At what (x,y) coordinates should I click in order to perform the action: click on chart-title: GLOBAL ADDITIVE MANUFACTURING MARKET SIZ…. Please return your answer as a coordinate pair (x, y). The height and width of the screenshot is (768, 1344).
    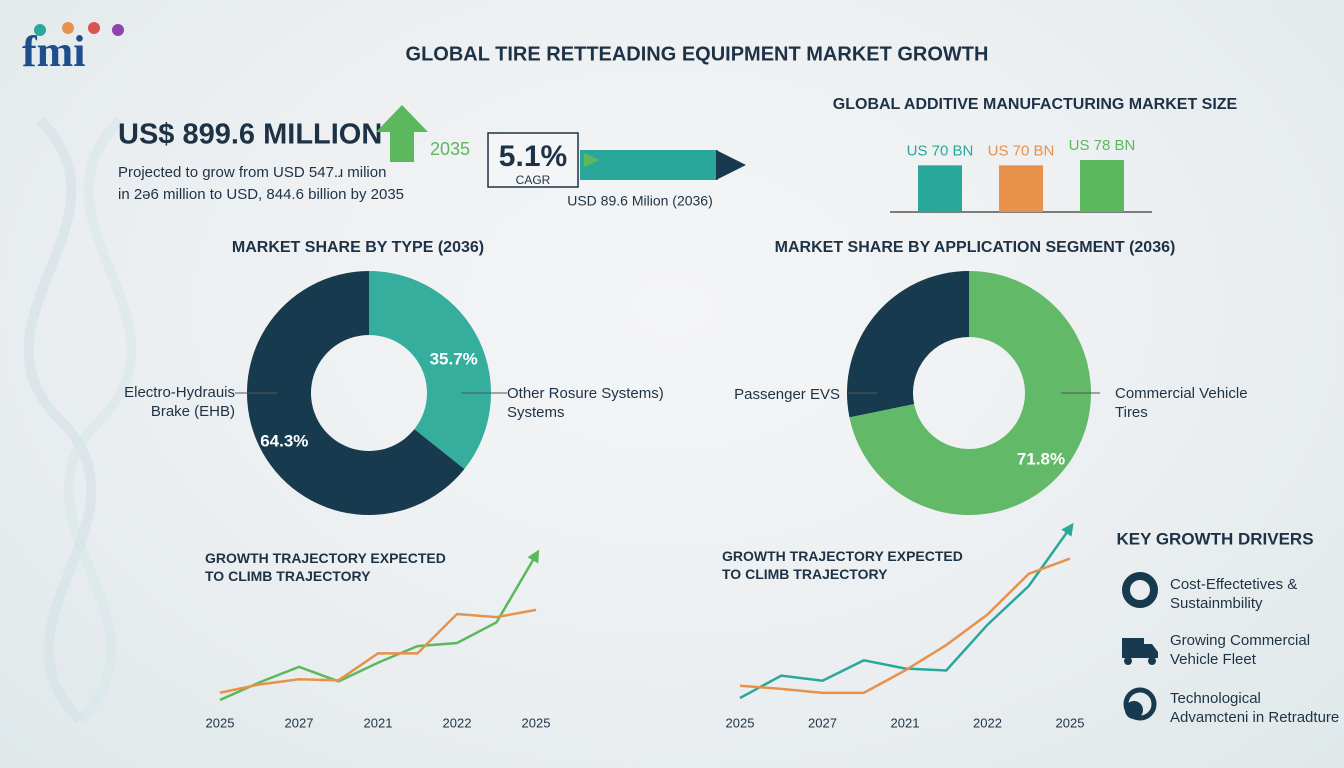
    Looking at the image, I should click on (1035, 104).